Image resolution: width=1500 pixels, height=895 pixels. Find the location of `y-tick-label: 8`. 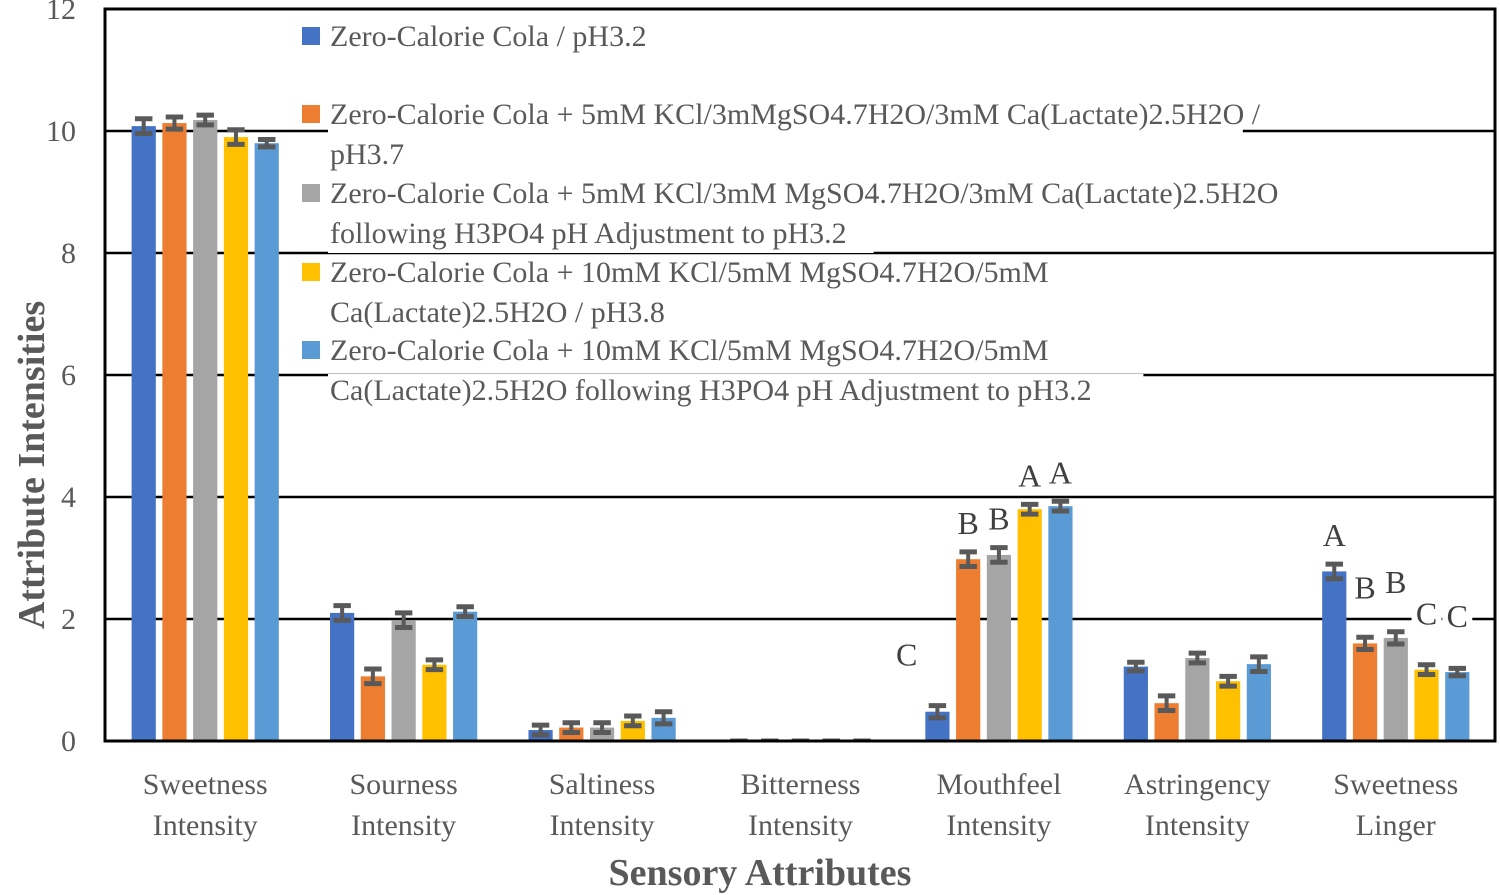

y-tick-label: 8 is located at coordinates (68, 253).